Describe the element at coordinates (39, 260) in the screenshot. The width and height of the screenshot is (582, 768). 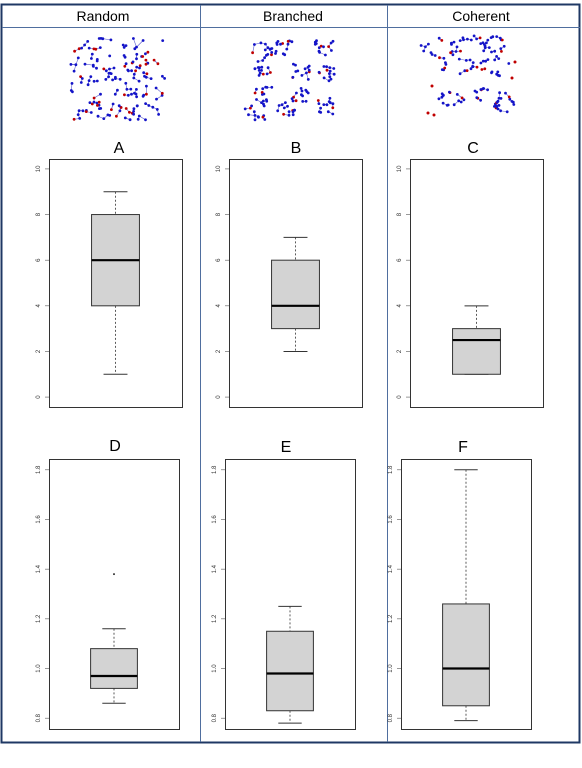
I see `y-tick-label: 6` at that location.